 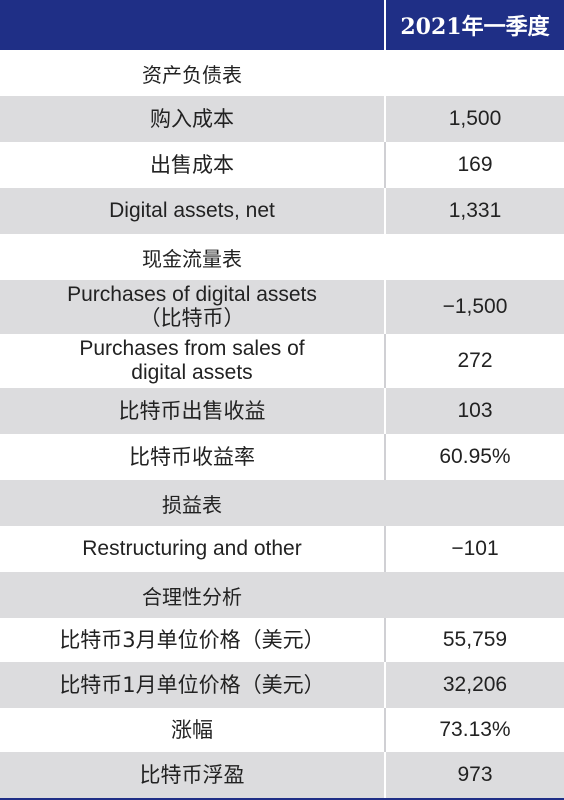 I want to click on row-value: 1,500, so click(x=474, y=119).